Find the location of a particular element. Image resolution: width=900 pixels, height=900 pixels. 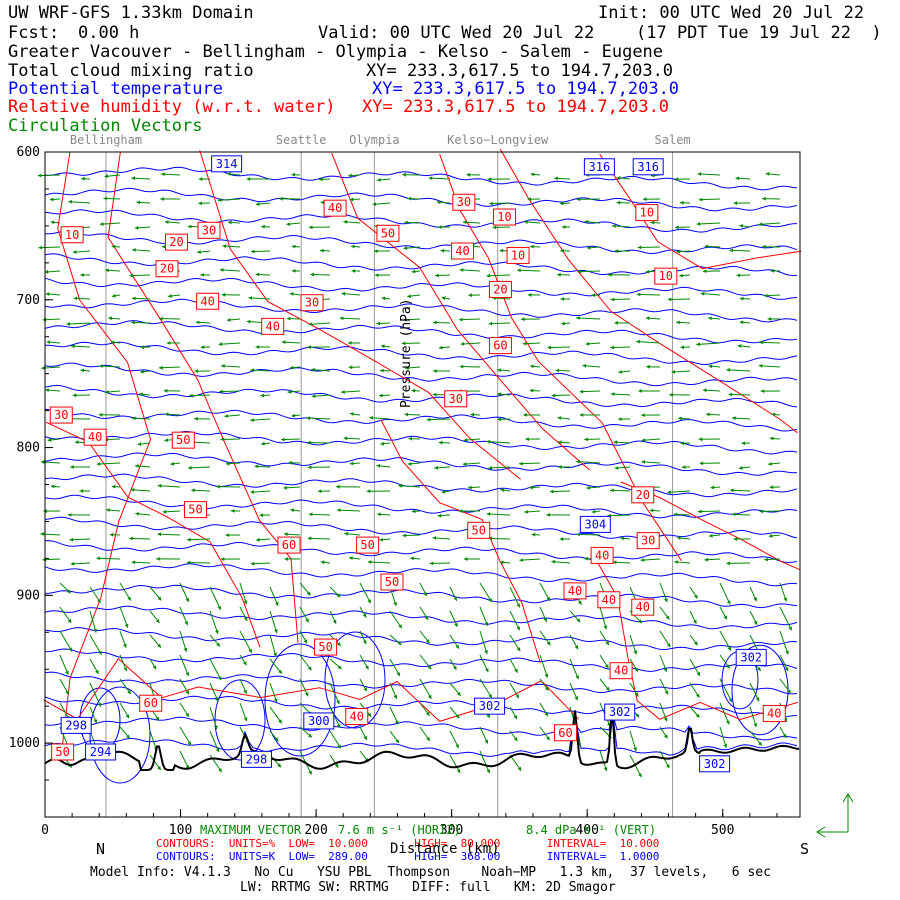

theta-label: 302 is located at coordinates (751, 657).